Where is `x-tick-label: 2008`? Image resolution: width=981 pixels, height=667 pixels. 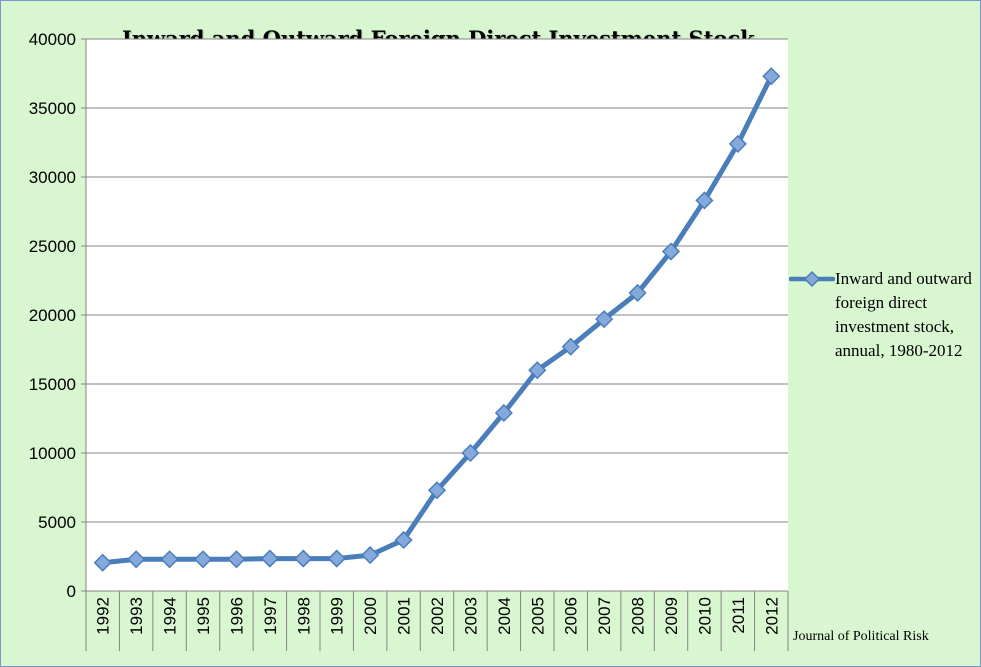
x-tick-label: 2008 is located at coordinates (638, 616).